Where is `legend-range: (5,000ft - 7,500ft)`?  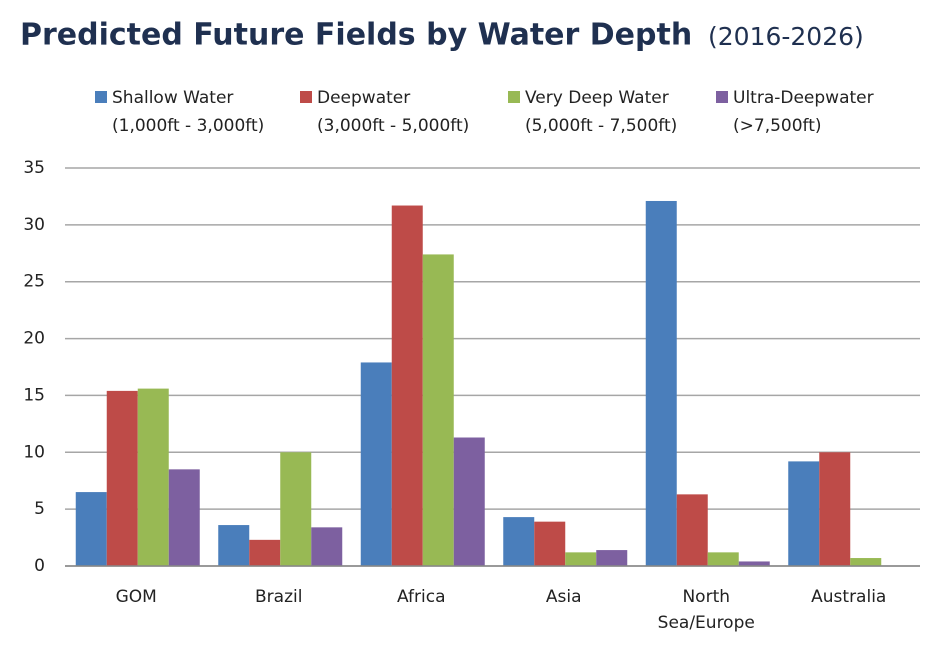 legend-range: (5,000ft - 7,500ft) is located at coordinates (601, 126).